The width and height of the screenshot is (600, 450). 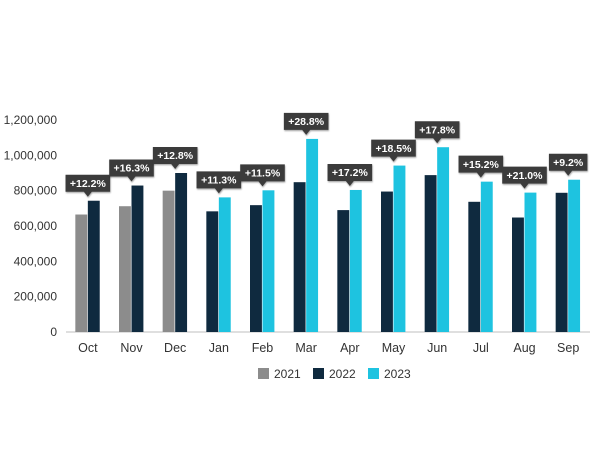 What do you see at coordinates (530, 262) in the screenshot?
I see `bar-2023-Aug` at bounding box center [530, 262].